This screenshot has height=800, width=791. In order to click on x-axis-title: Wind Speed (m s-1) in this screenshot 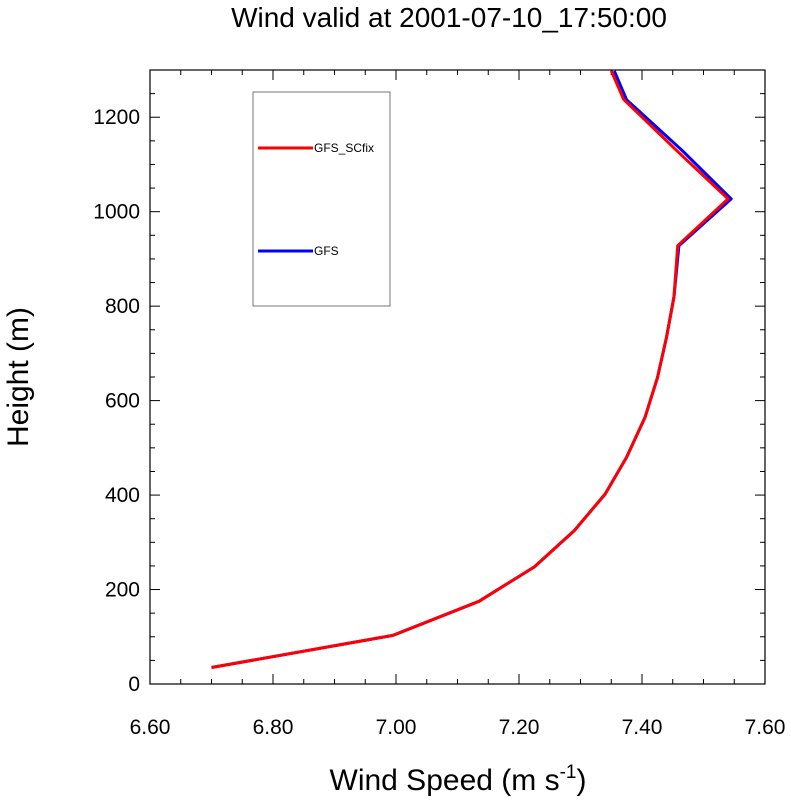, I will do `click(458, 779)`.